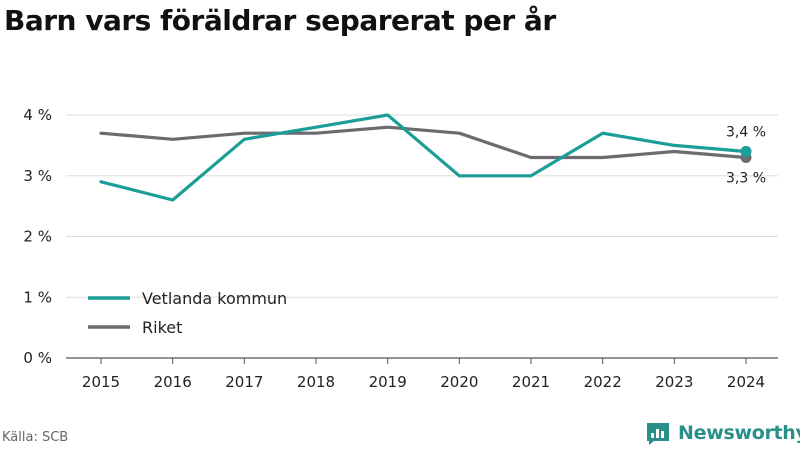 The image size is (800, 450). I want to click on legend: Vetlanda kommun Riket, so click(187, 313).